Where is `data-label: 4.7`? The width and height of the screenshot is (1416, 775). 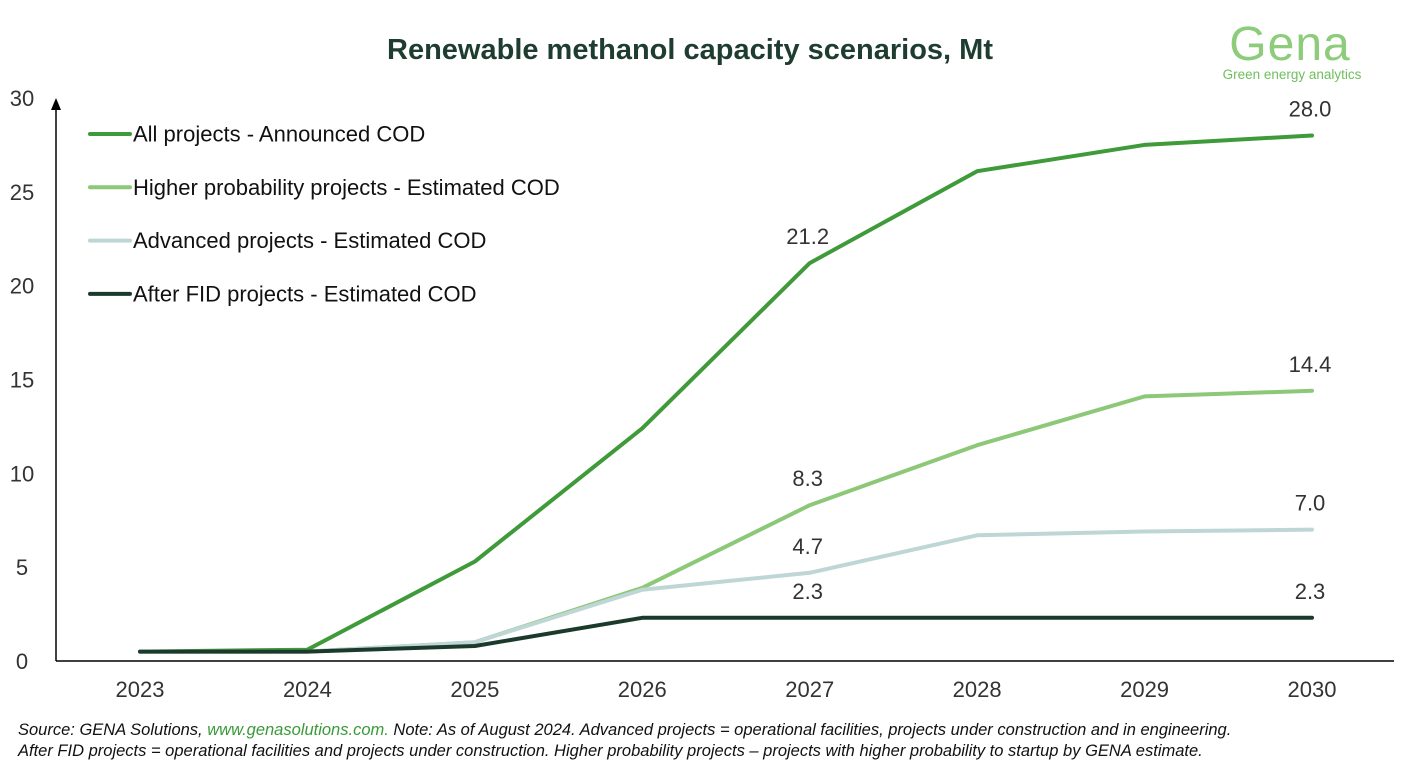 data-label: 4.7 is located at coordinates (807, 546).